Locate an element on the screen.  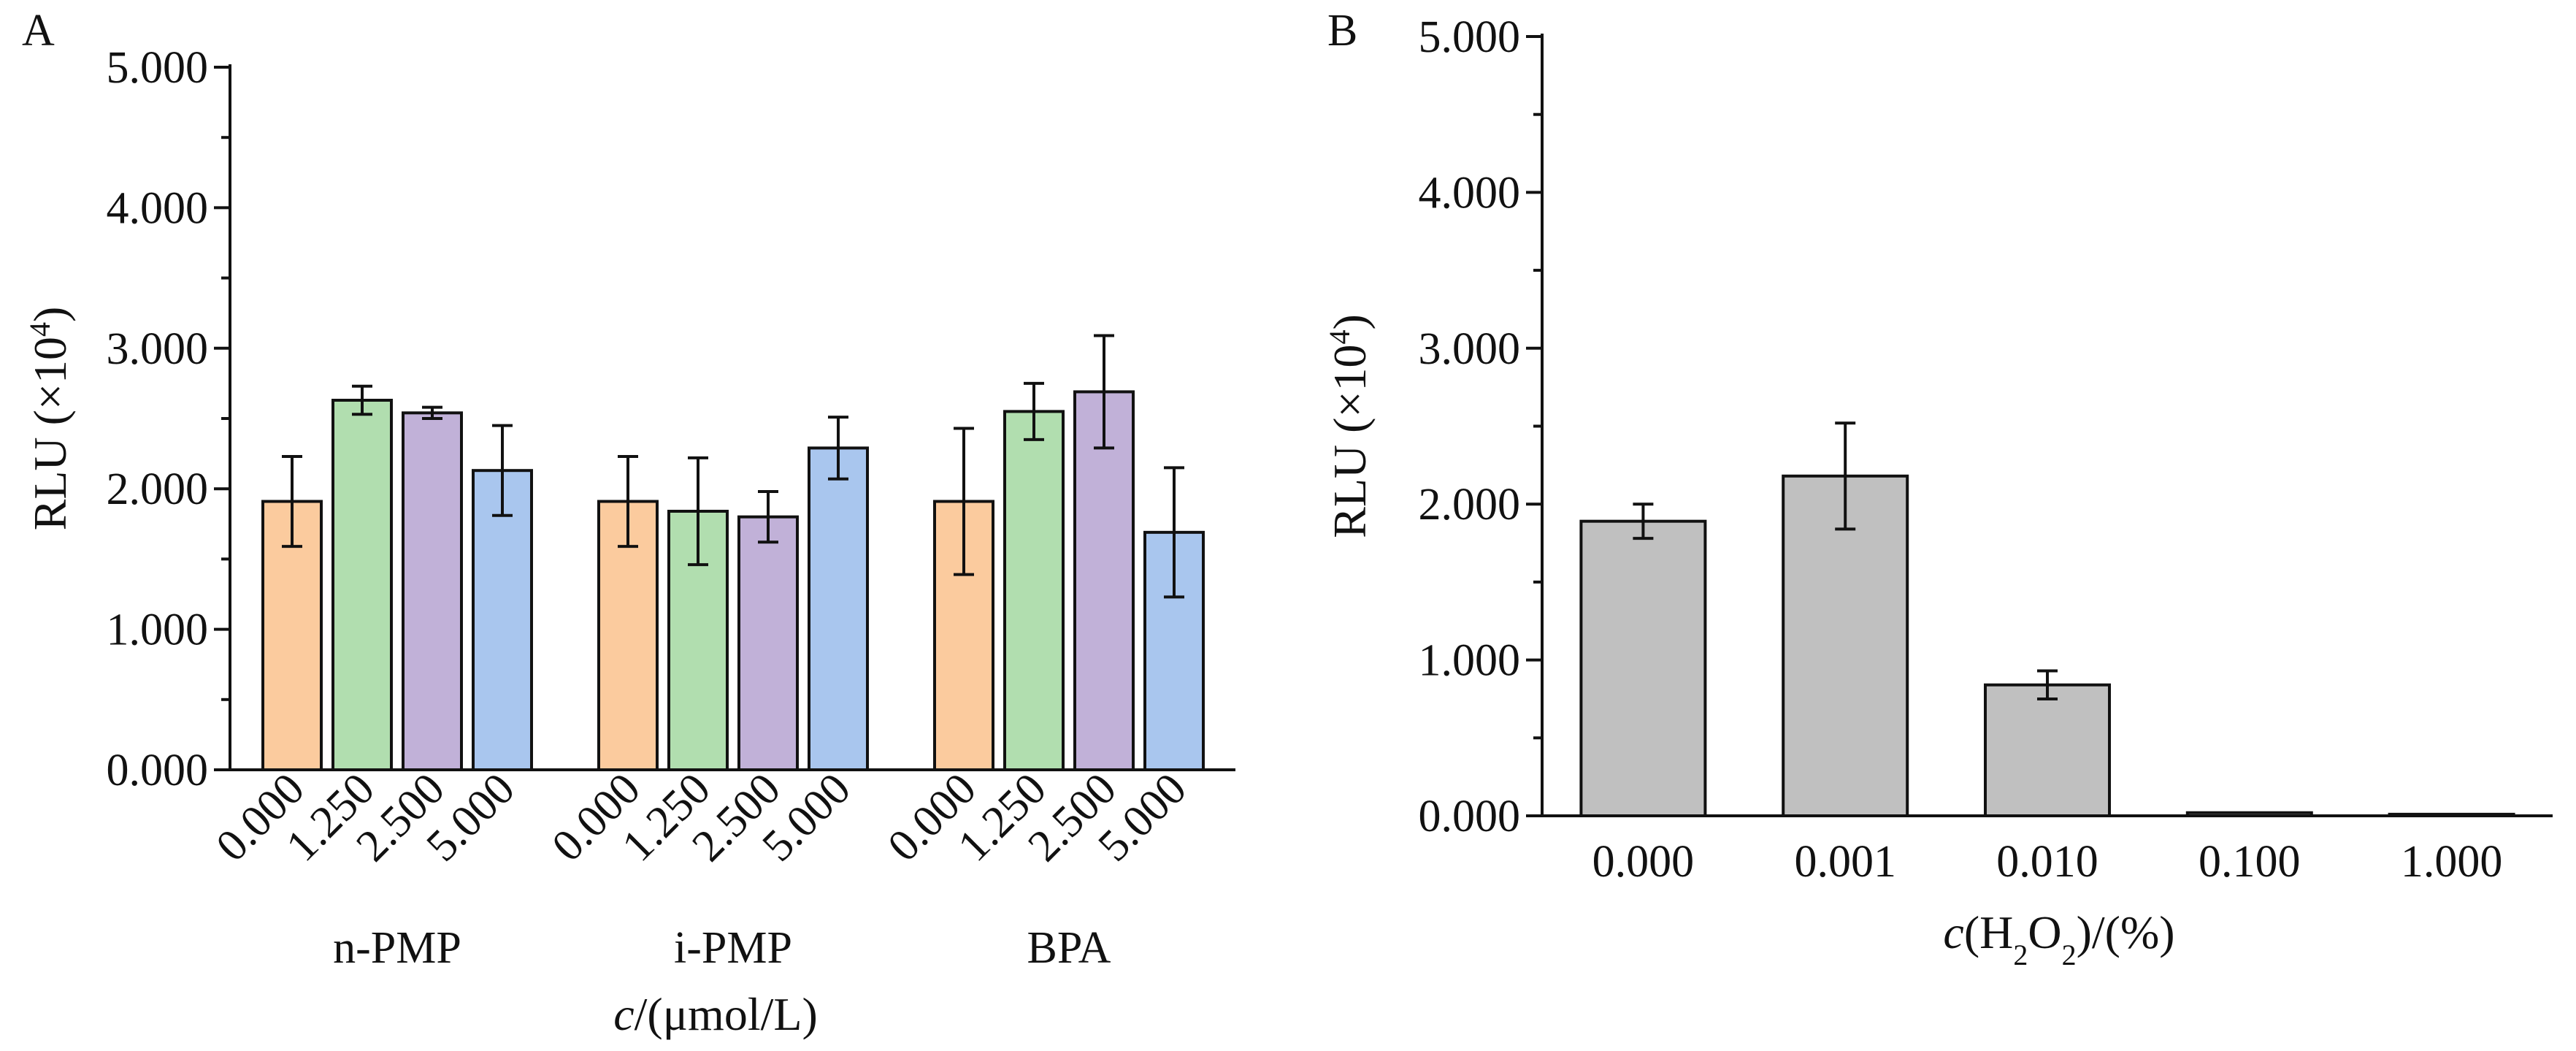
x-tick-label: 1.000 is located at coordinates (2452, 862).